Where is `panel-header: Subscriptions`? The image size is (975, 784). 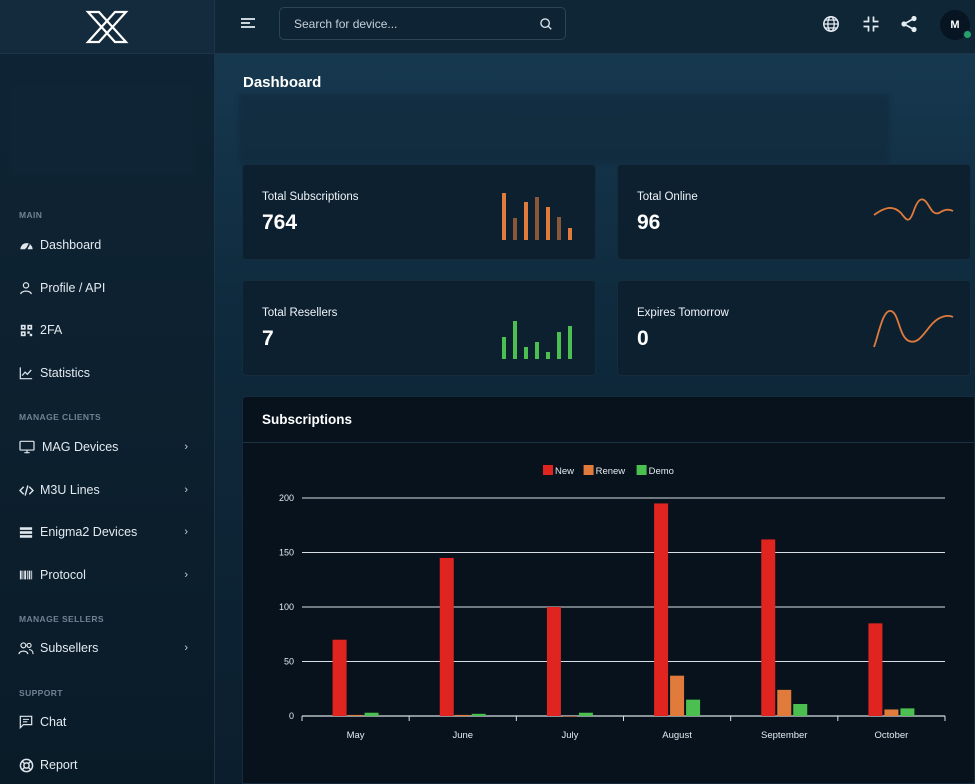 panel-header: Subscriptions is located at coordinates (608, 420).